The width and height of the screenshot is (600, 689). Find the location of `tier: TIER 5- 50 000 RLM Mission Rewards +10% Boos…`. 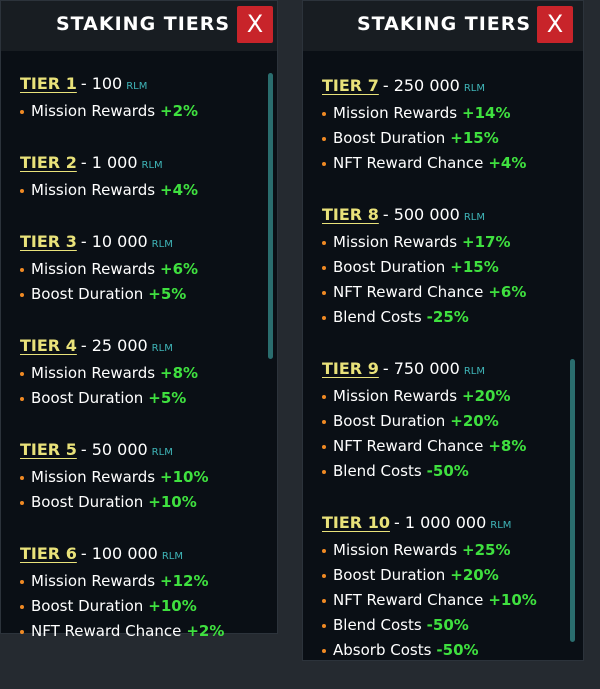

tier: TIER 5- 50 000 RLM Mission Rewards +10% Boos… is located at coordinates (122, 476).